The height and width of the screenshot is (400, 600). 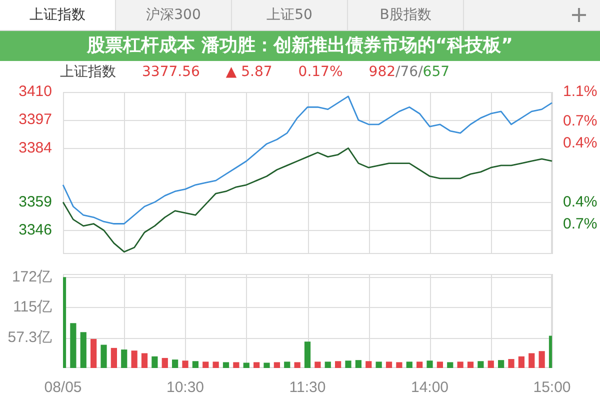 I want to click on y-tick-label: 115亿, so click(x=32, y=307).